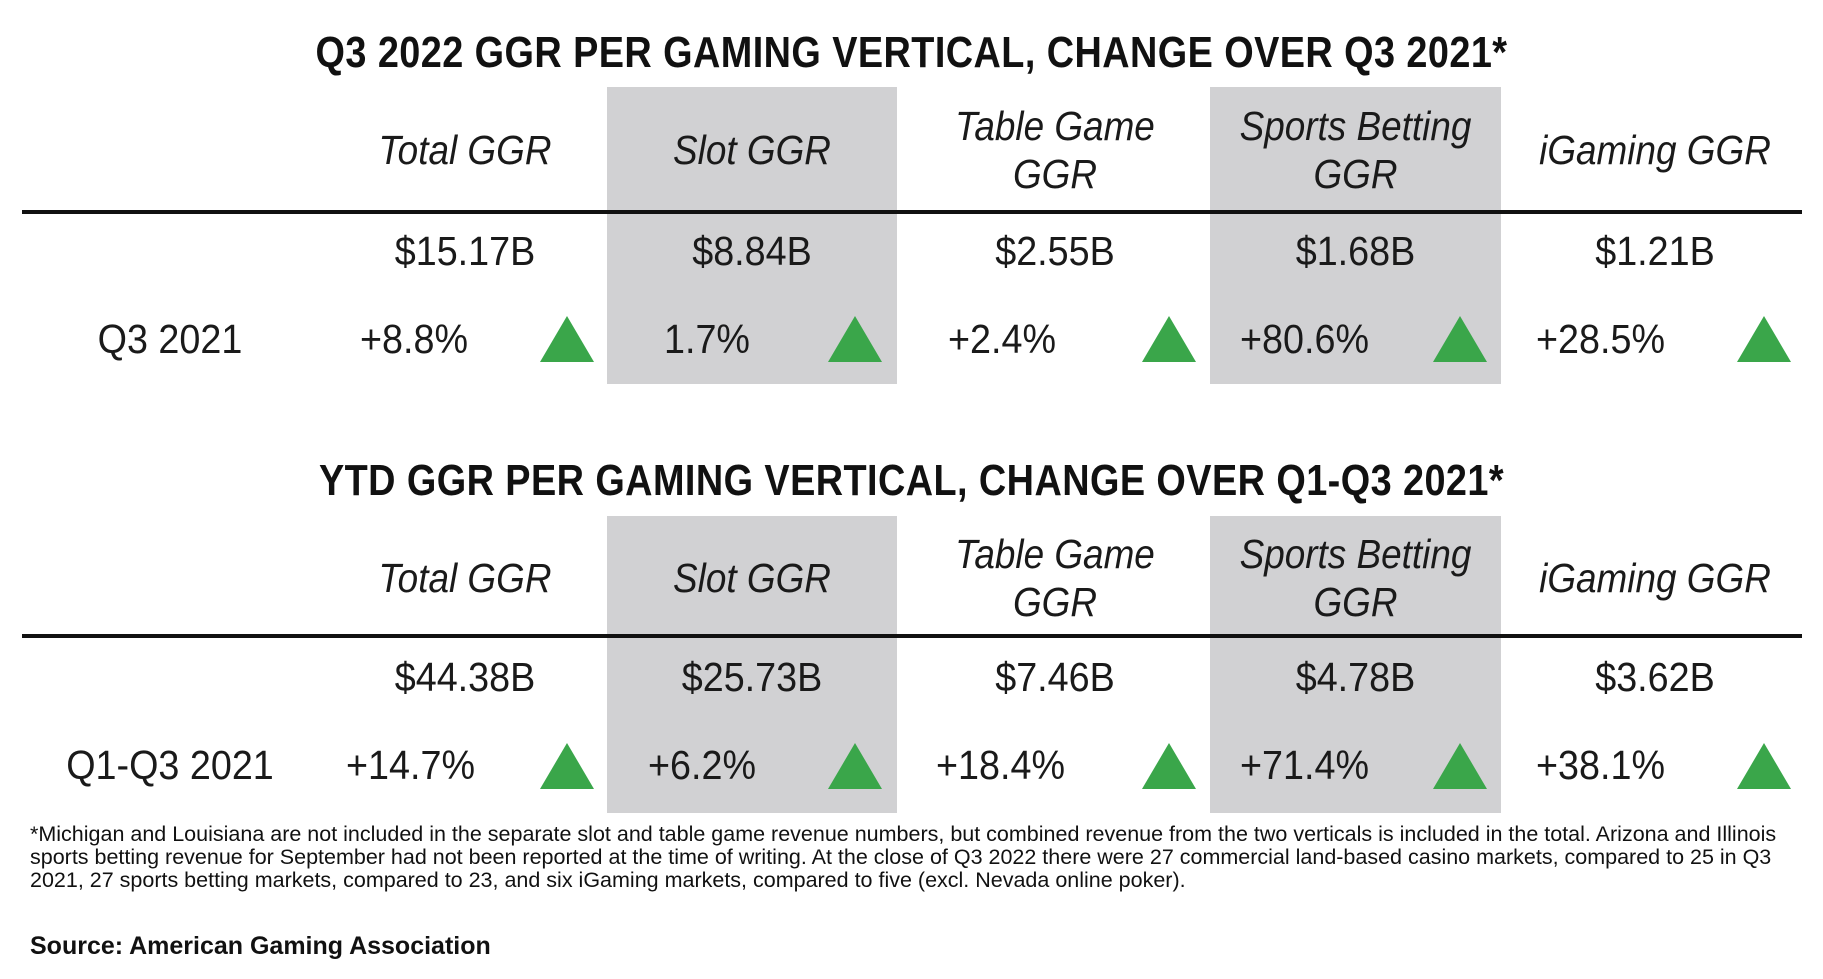 The width and height of the screenshot is (1823, 979). I want to click on change-total-ggr: +8.8%, so click(414, 339).